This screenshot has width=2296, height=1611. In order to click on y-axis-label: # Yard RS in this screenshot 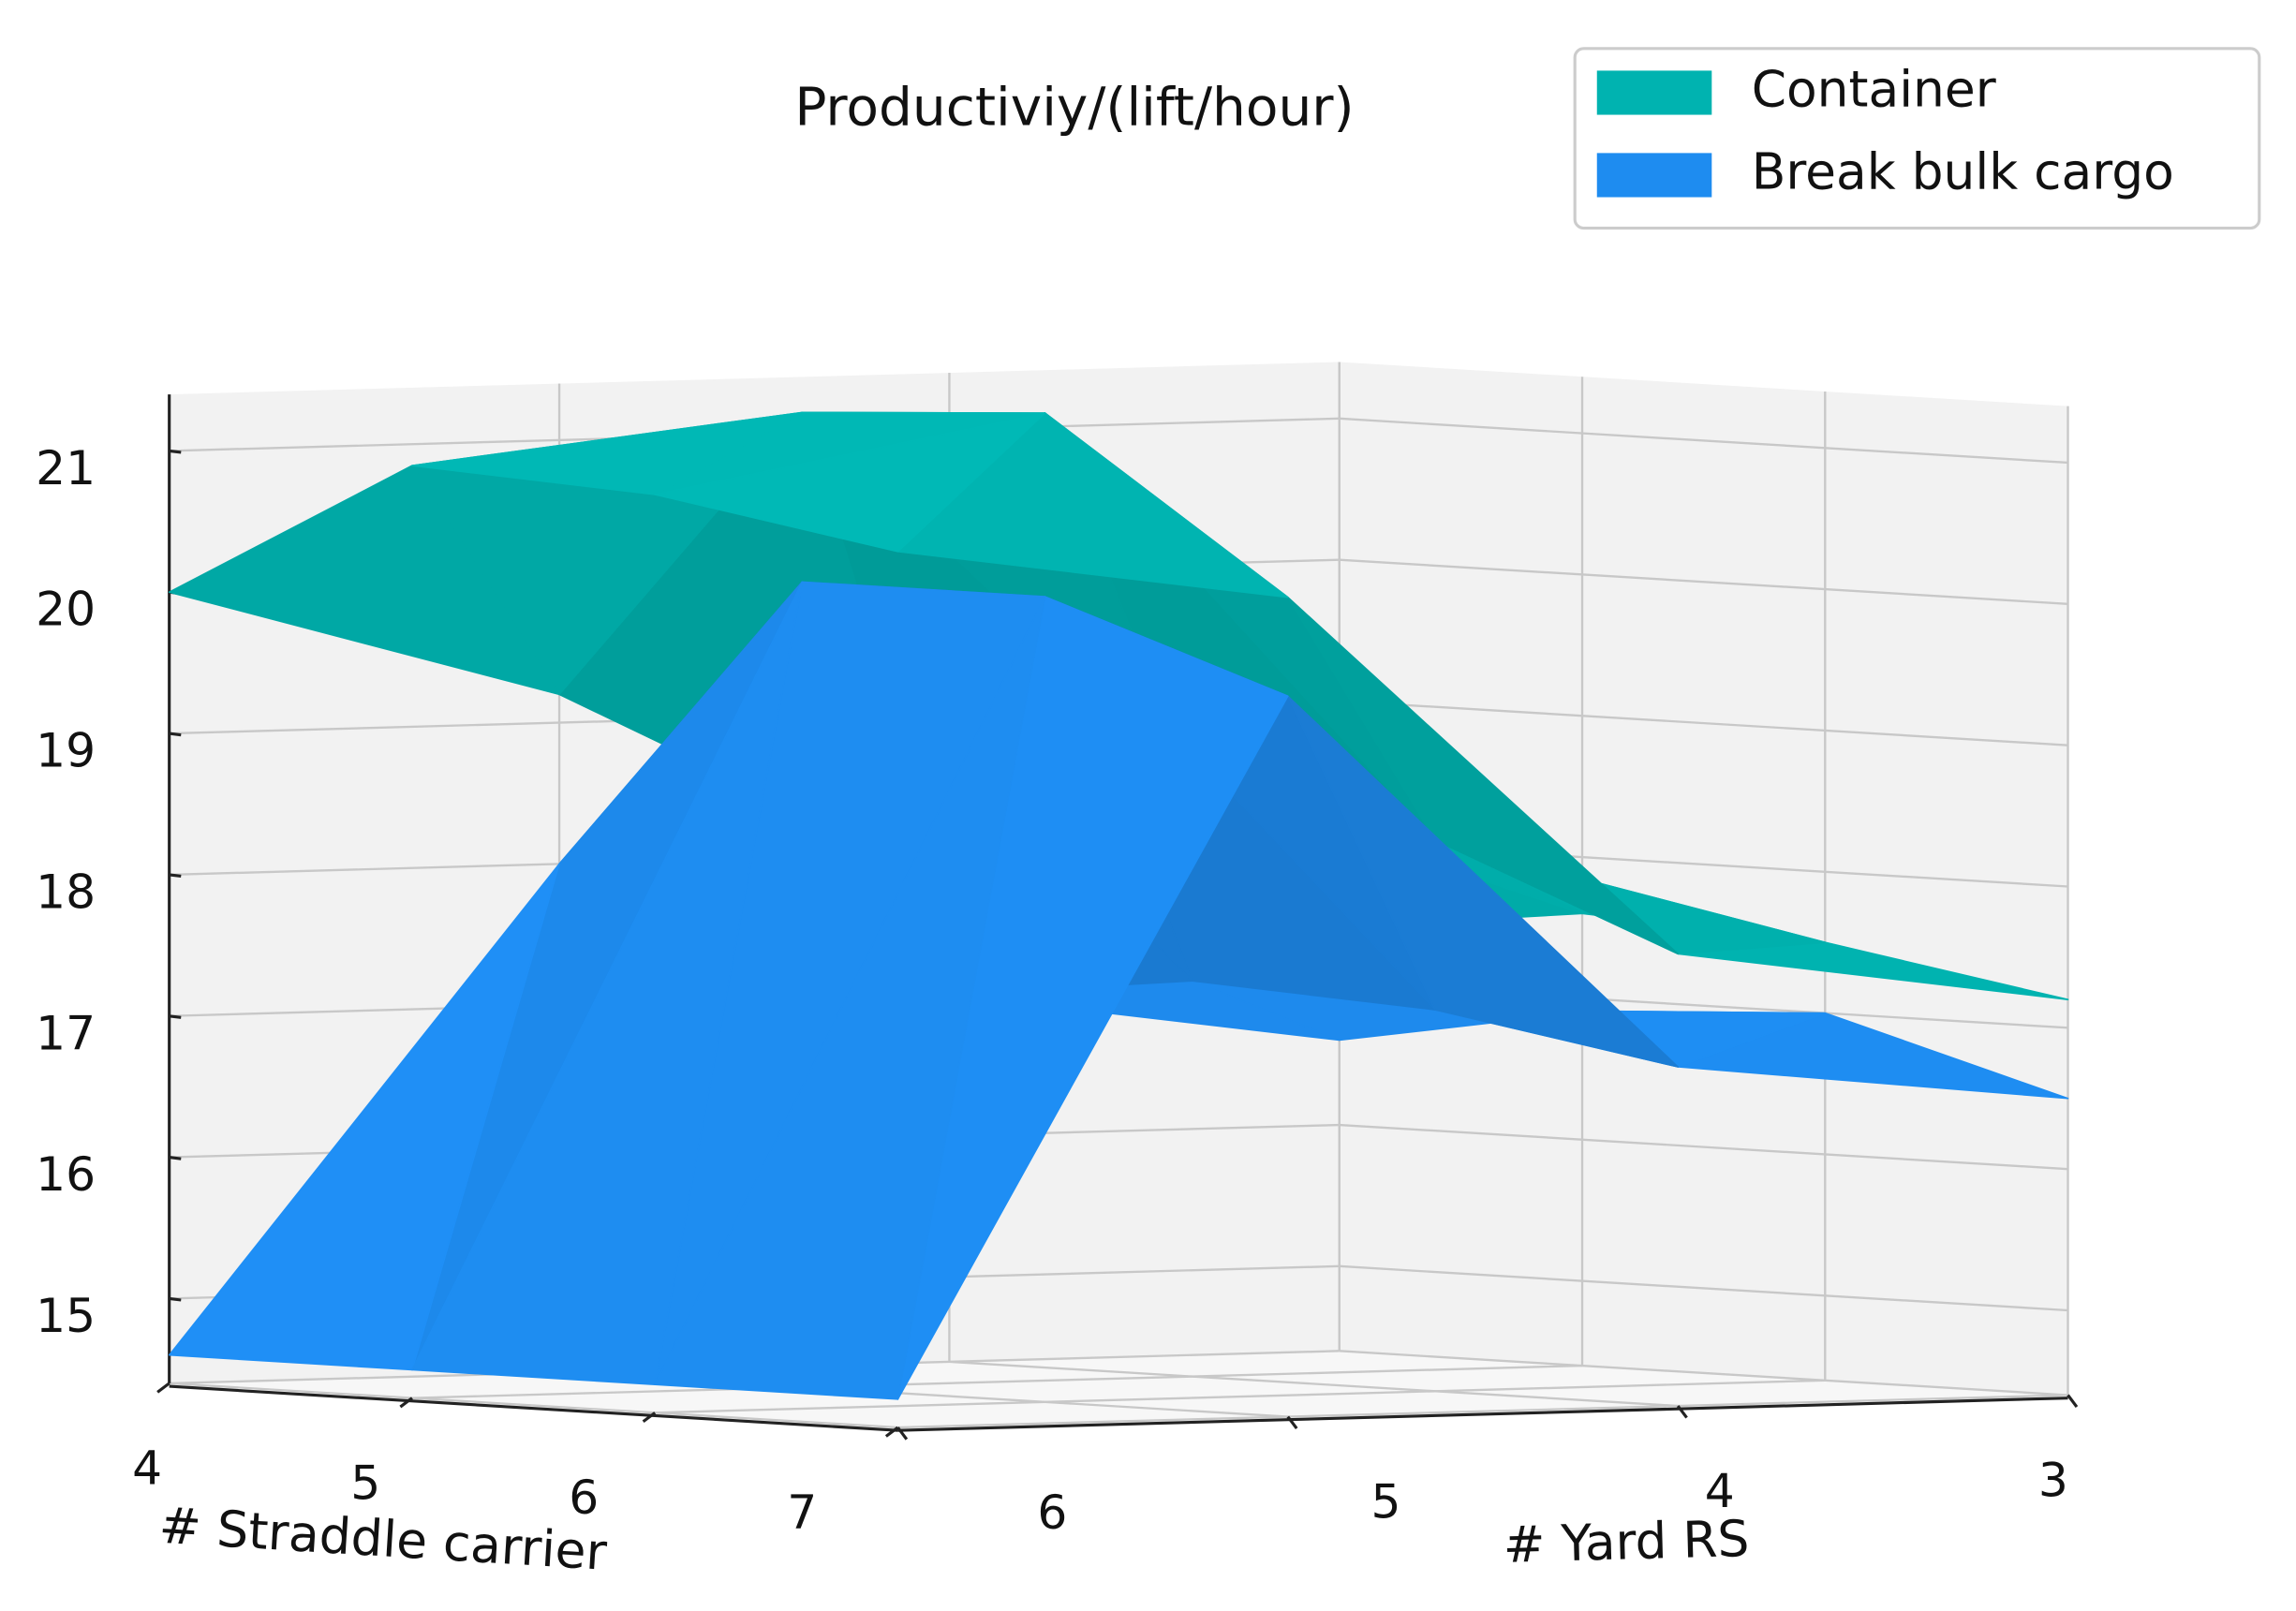, I will do `click(1626, 1541)`.